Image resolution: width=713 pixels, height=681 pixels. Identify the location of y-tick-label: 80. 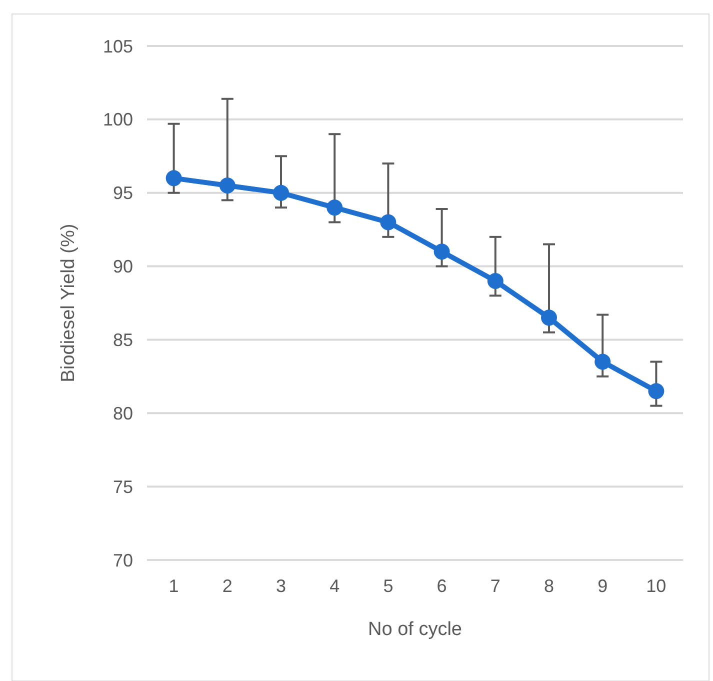
(122, 413).